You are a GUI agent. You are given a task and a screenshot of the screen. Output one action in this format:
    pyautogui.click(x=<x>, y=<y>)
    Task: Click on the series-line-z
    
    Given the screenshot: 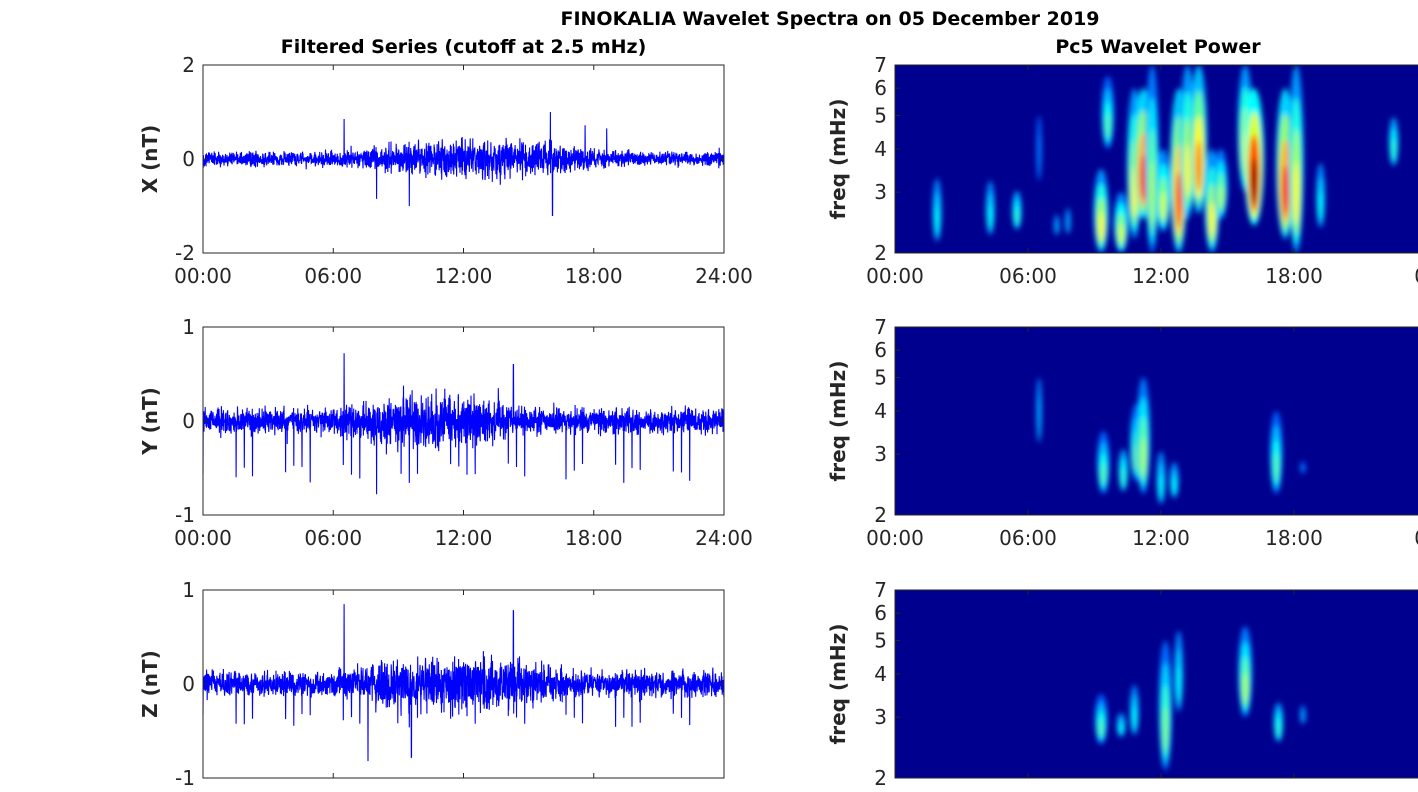 What is the action you would take?
    pyautogui.click(x=463, y=683)
    